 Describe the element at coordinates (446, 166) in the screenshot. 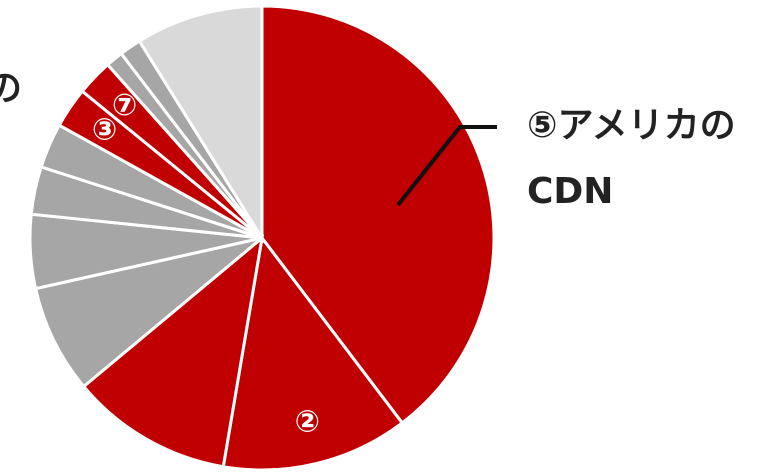

I see `callout-line` at that location.